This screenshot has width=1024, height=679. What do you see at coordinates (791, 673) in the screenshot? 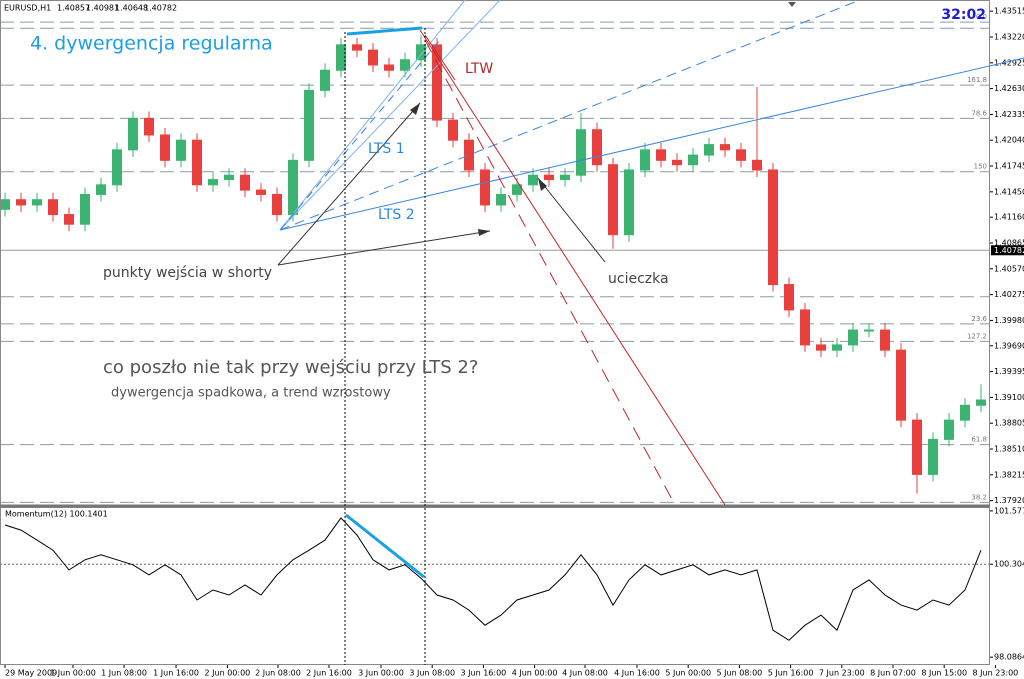
I see `x-tick-label: 5 Jun 16:00` at bounding box center [791, 673].